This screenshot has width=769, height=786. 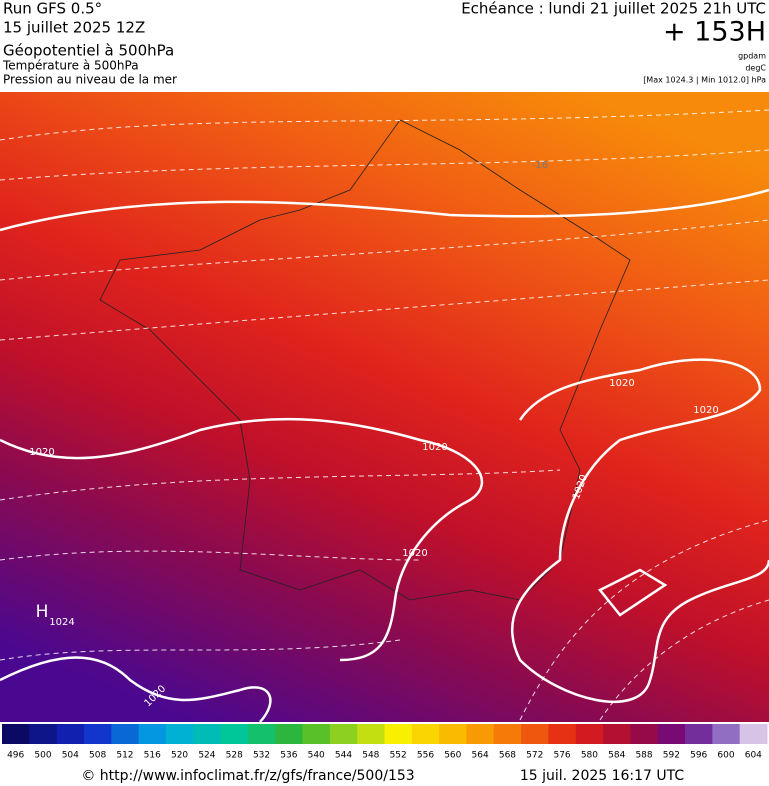 What do you see at coordinates (613, 9) in the screenshot?
I see `forecast-time: Echéance : lundi 21 juillet 2025 21h UTC` at bounding box center [613, 9].